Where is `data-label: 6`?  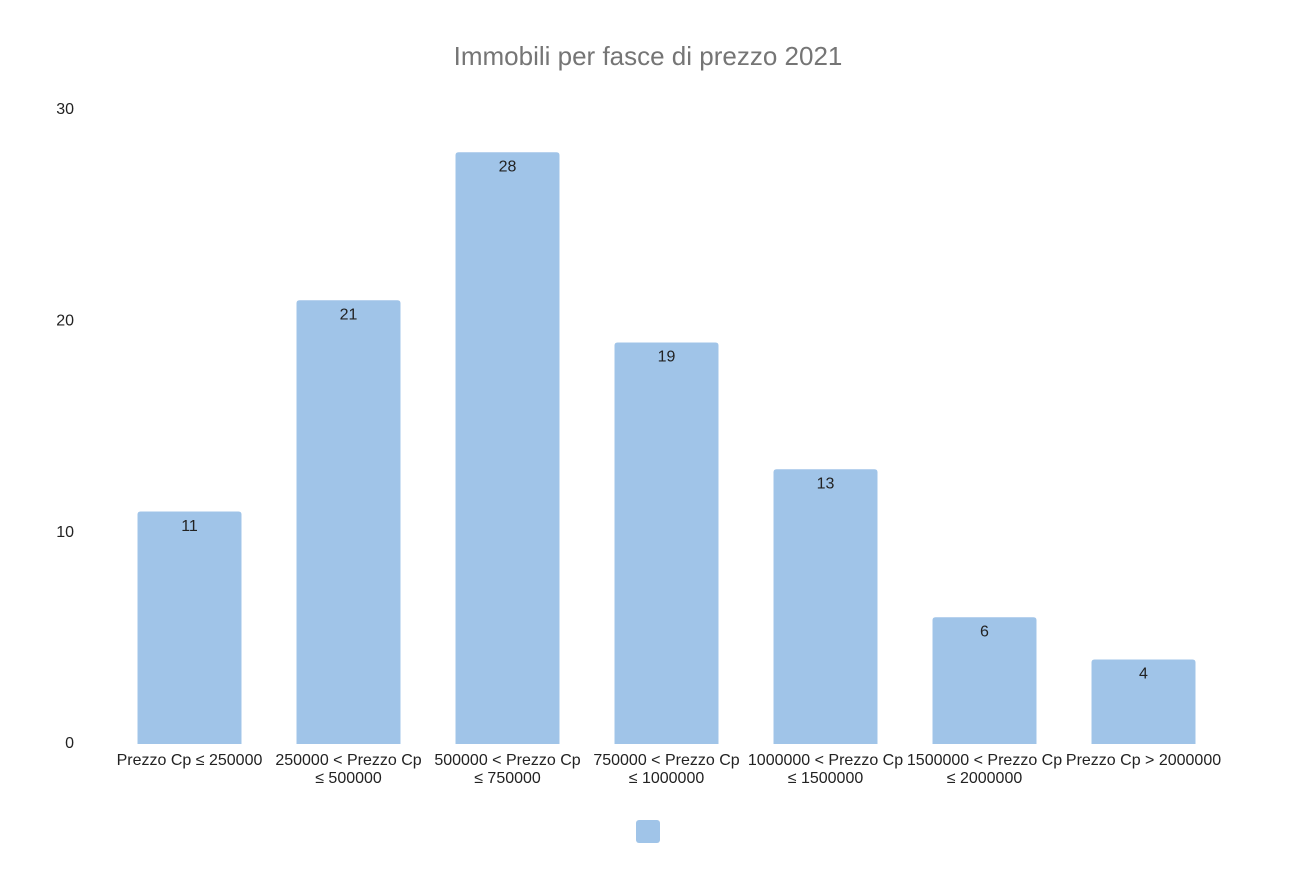
data-label: 6 is located at coordinates (984, 631).